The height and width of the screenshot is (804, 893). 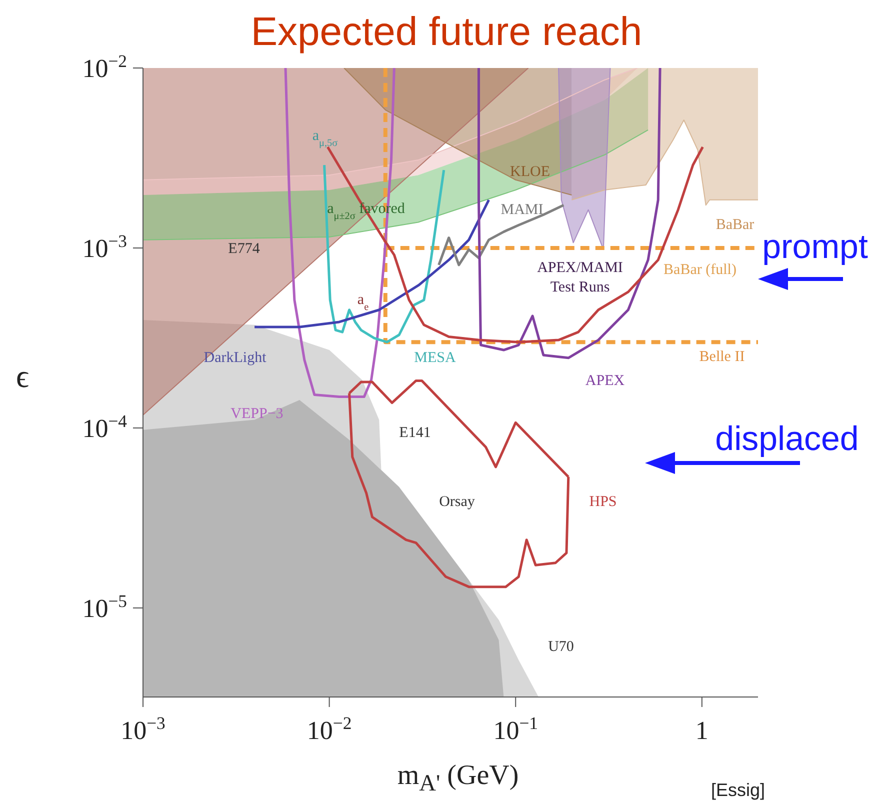 I want to click on annotation: KLOE, so click(x=530, y=172).